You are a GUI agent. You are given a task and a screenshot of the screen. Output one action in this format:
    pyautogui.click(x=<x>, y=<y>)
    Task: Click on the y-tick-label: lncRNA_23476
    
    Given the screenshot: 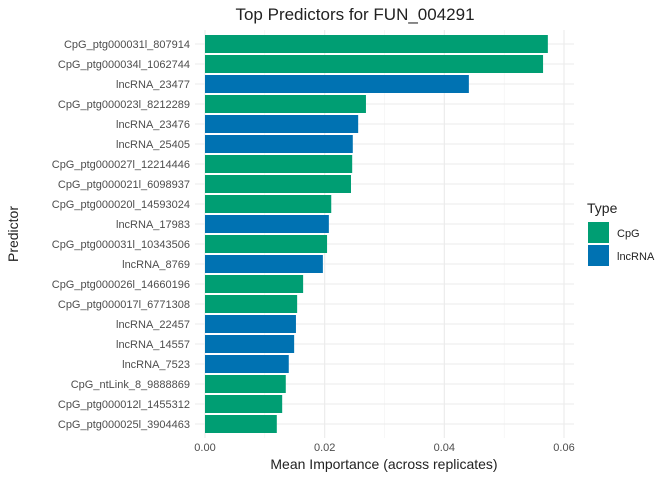 What is the action you would take?
    pyautogui.click(x=153, y=125)
    